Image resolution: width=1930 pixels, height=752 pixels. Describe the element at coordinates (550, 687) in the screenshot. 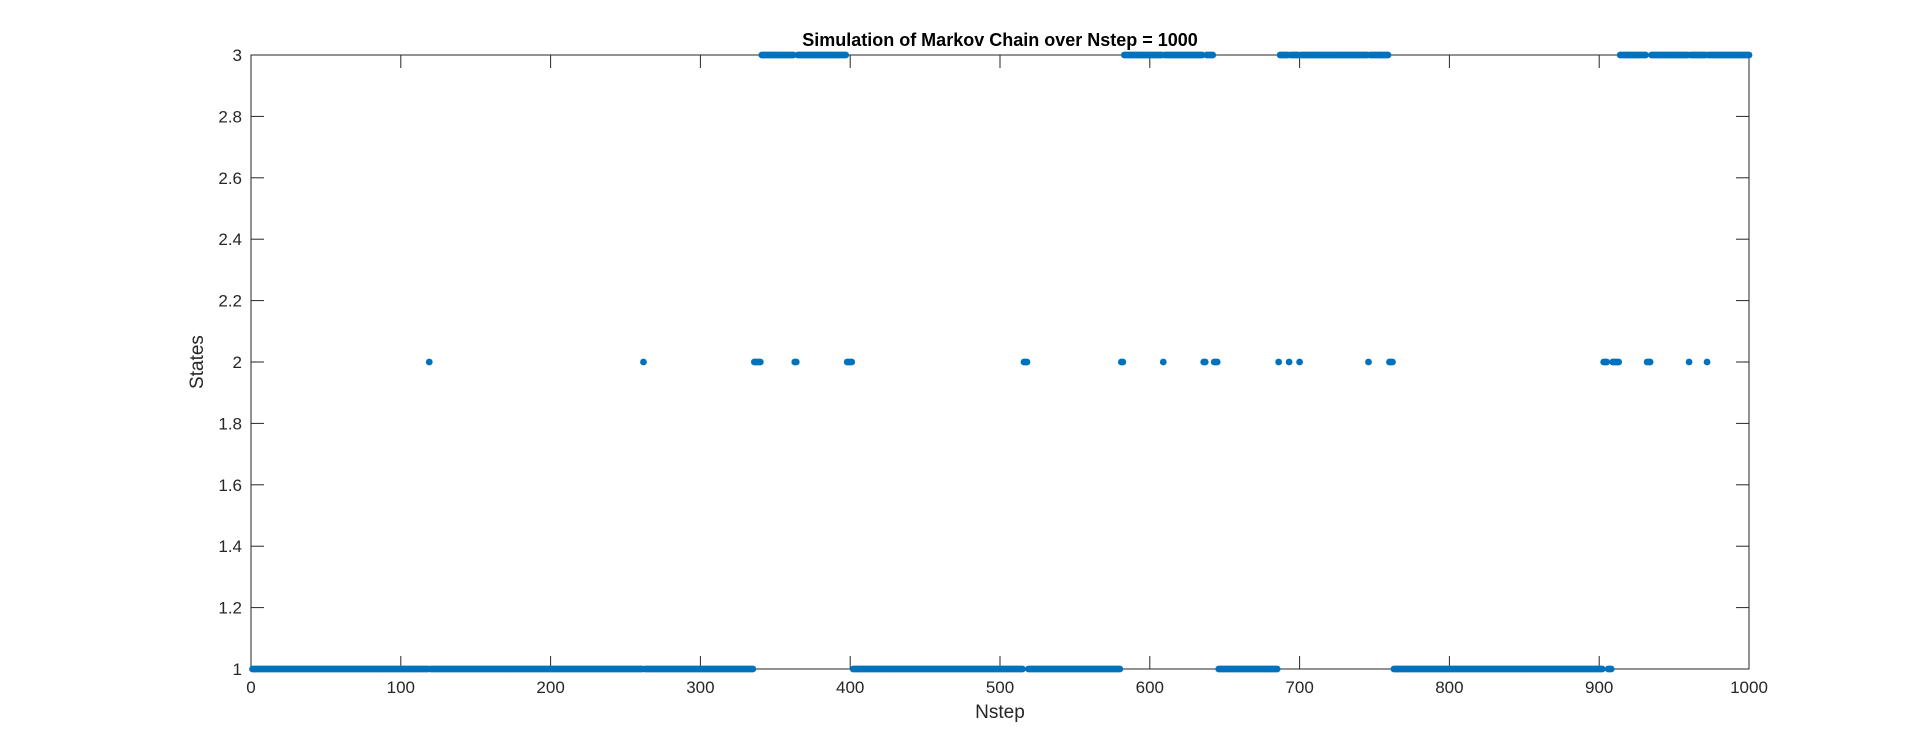

I see `x-tick-label: 200` at that location.